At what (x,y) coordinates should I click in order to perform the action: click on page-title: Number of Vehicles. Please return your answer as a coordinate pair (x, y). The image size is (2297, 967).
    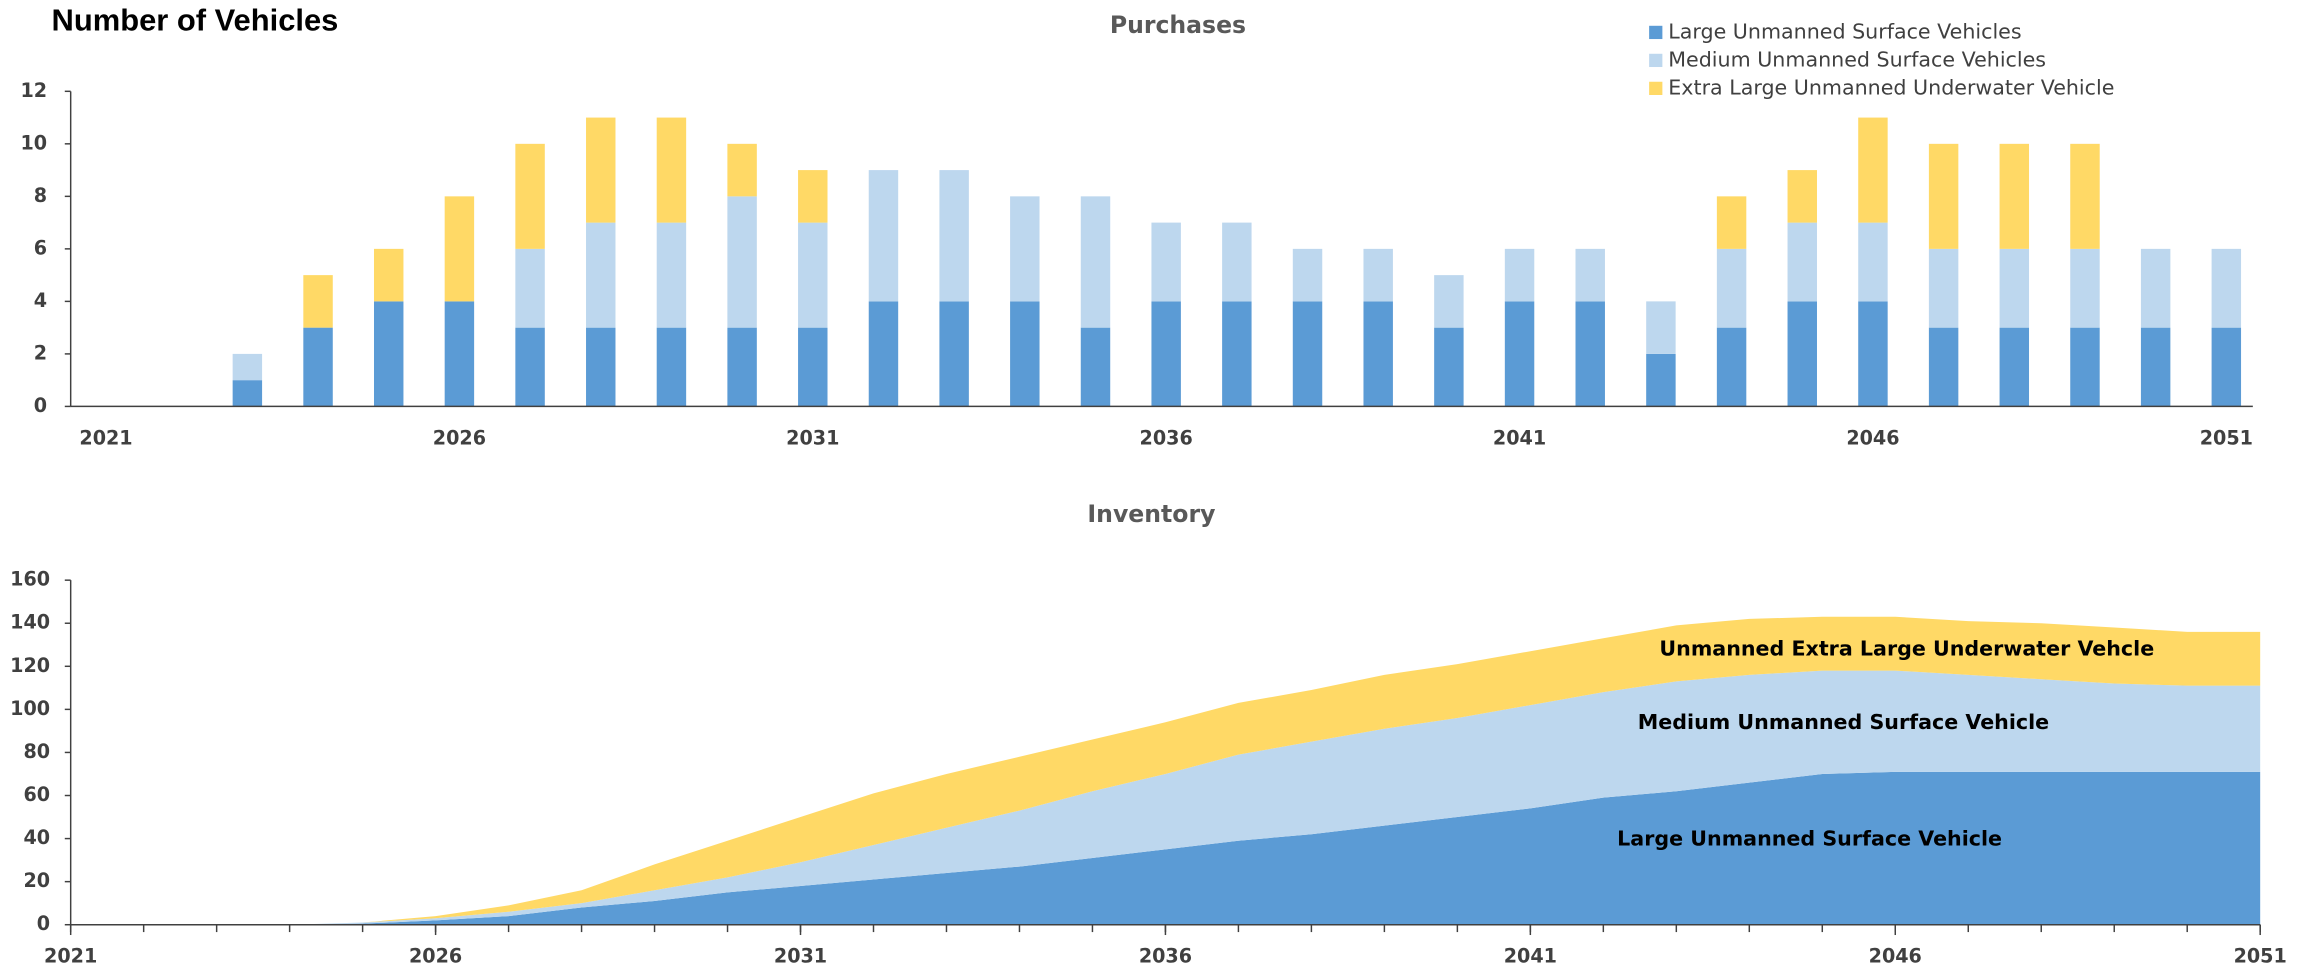
    Looking at the image, I should click on (195, 19).